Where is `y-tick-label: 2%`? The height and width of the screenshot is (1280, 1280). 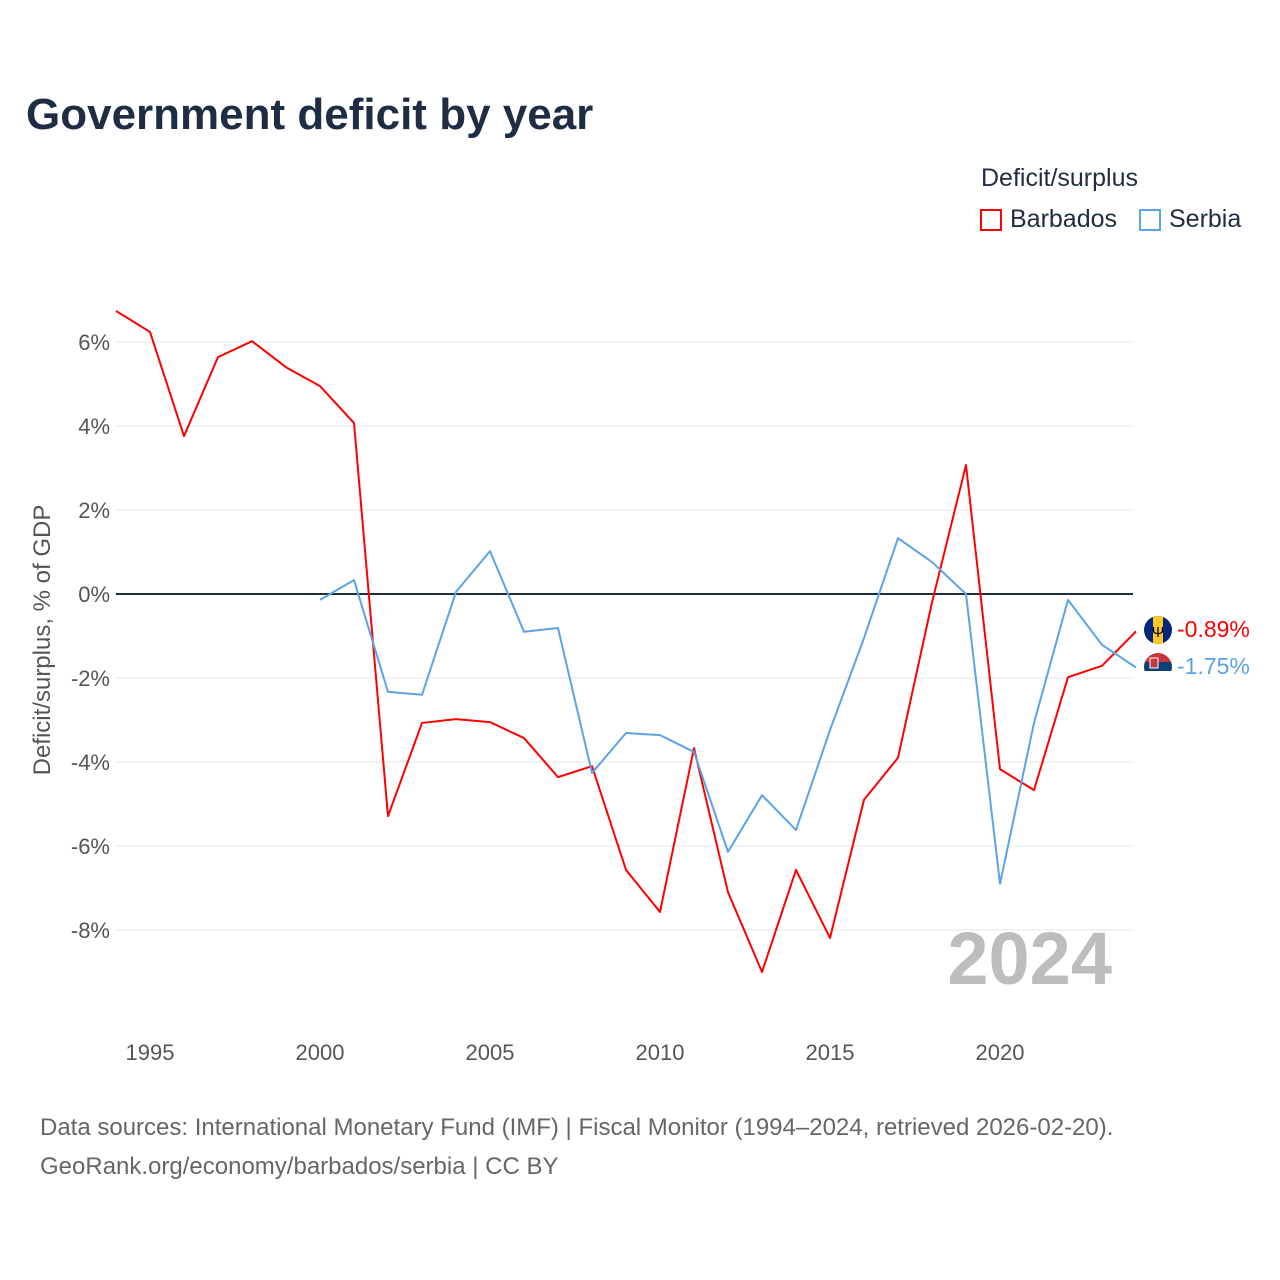 y-tick-label: 2% is located at coordinates (94, 510).